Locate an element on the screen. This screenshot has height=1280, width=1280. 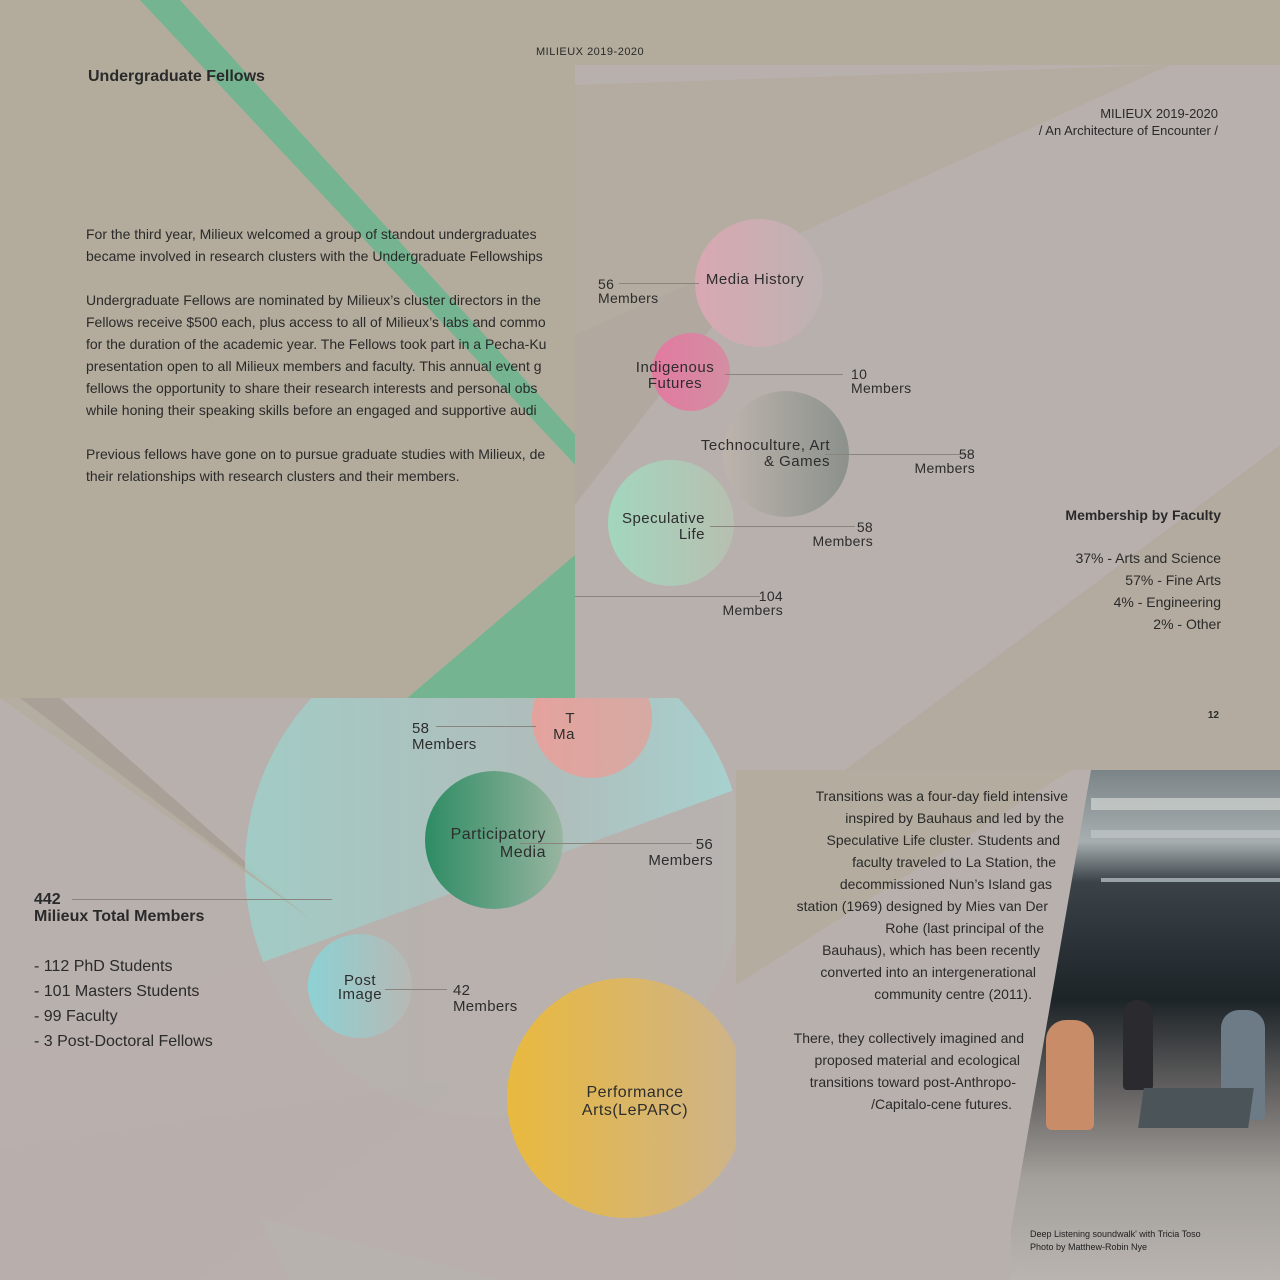
bubble-participatory-media is located at coordinates (494, 840).